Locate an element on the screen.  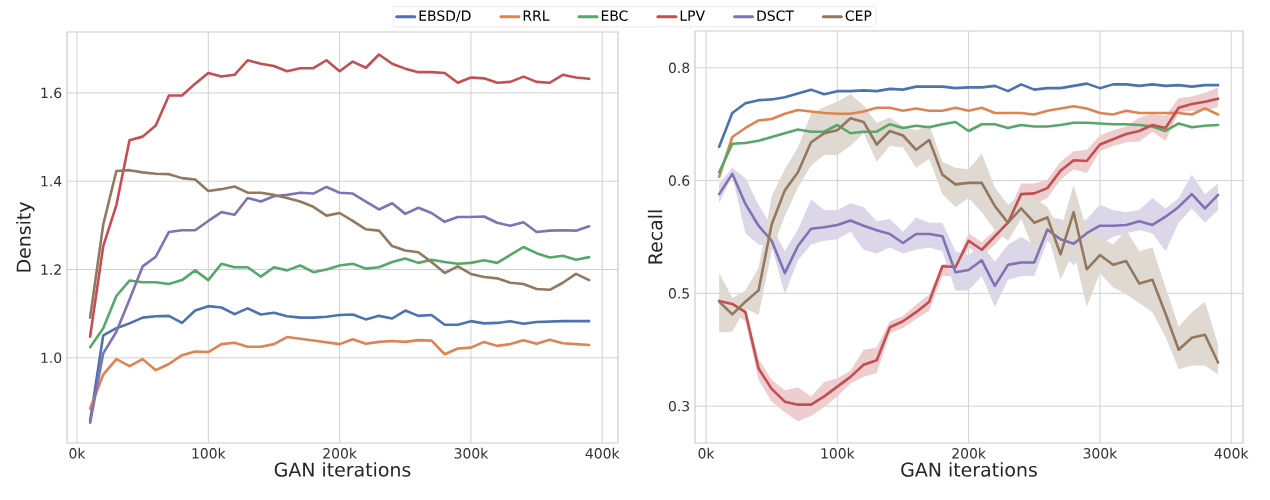
legend-label: RRL is located at coordinates (536, 15).